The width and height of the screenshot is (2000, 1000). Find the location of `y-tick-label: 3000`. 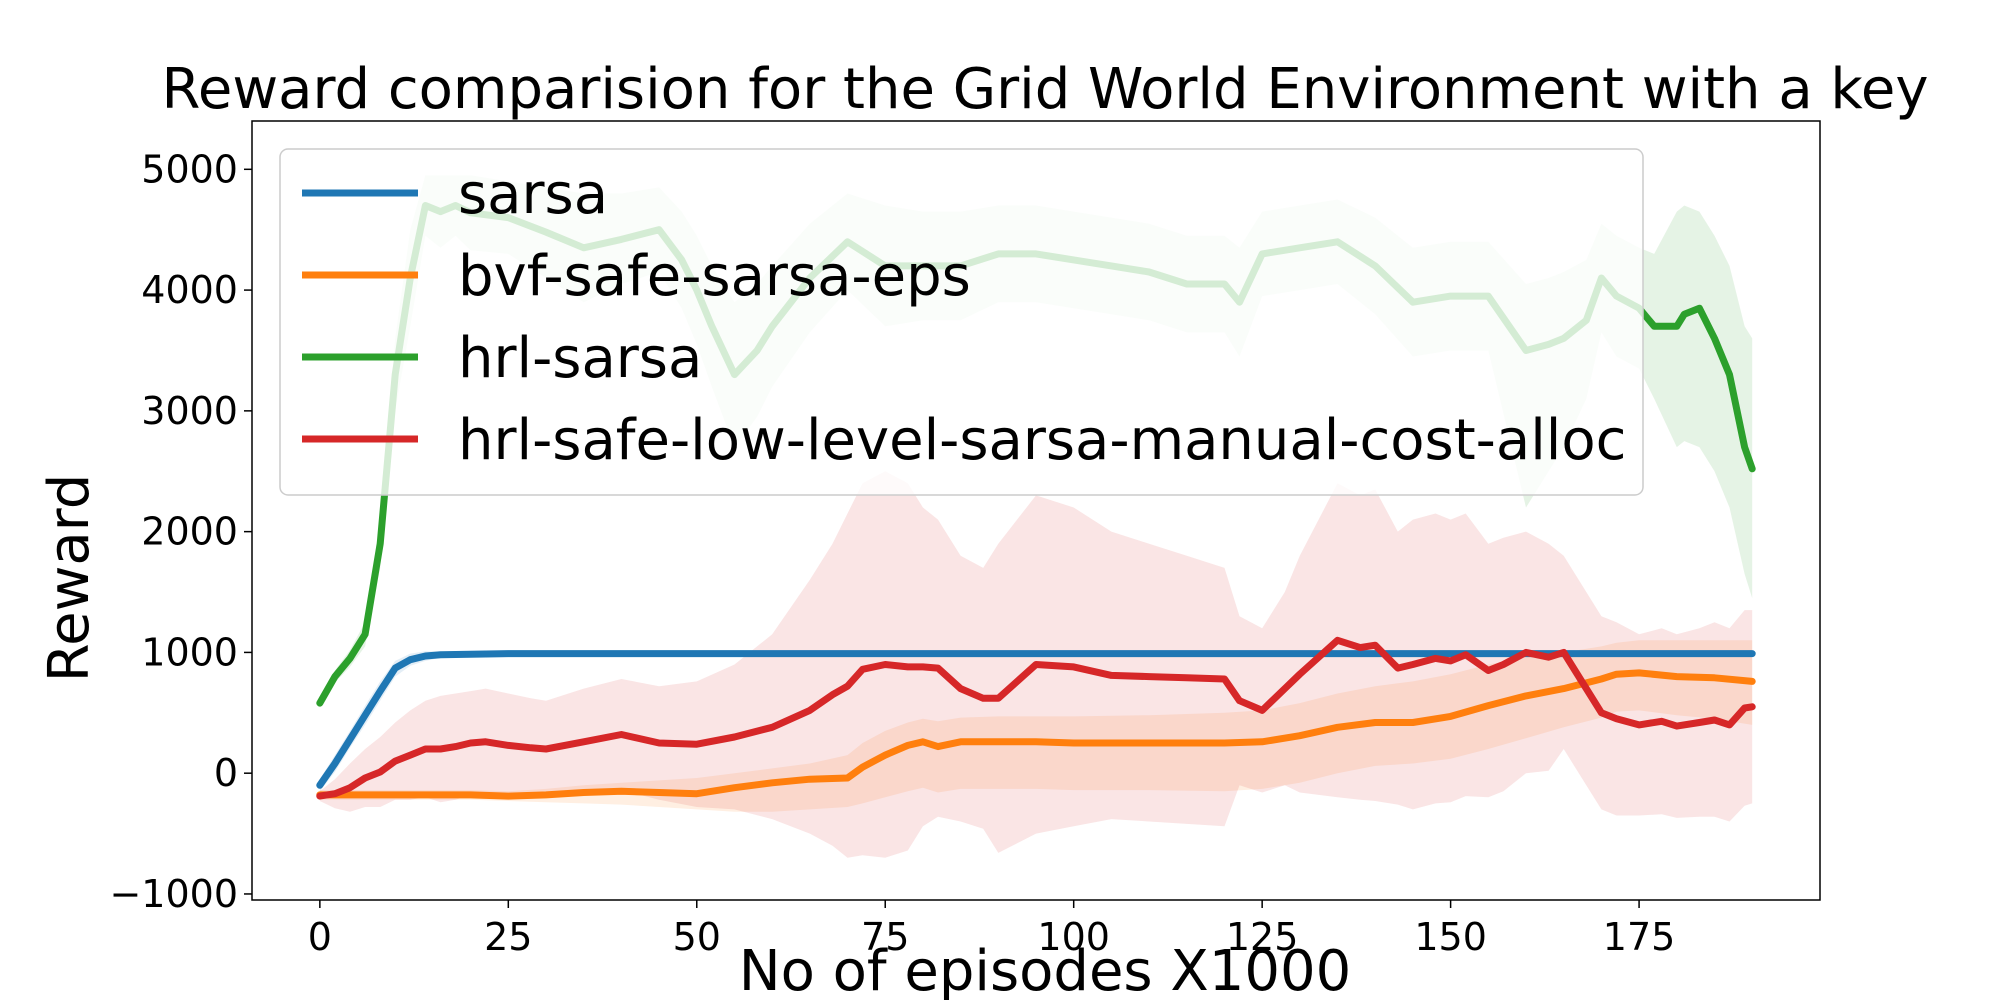

y-tick-label: 3000 is located at coordinates (189, 411).